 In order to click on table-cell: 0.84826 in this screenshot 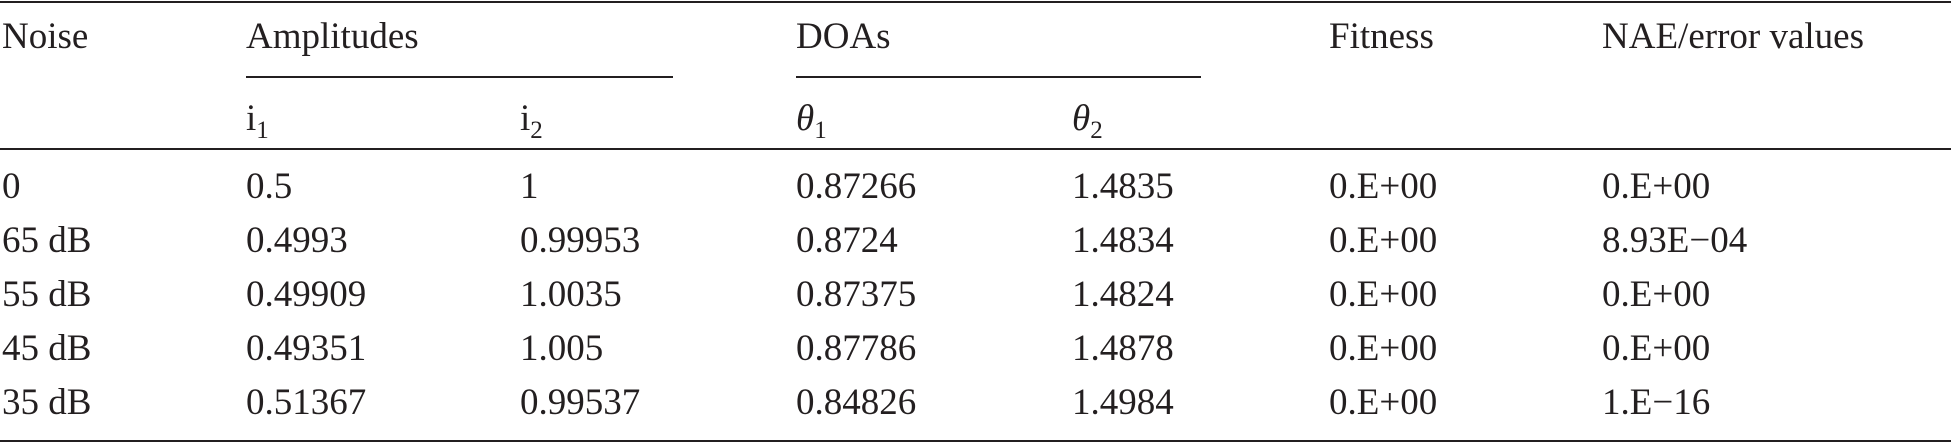, I will do `click(856, 402)`.